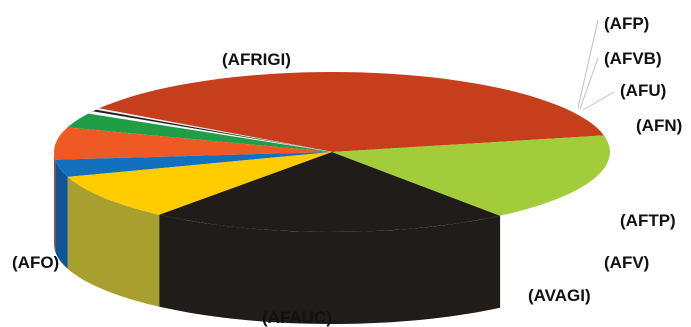 This screenshot has width=691, height=327. What do you see at coordinates (643, 90) in the screenshot?
I see `slice-label-afu: (AFU)` at bounding box center [643, 90].